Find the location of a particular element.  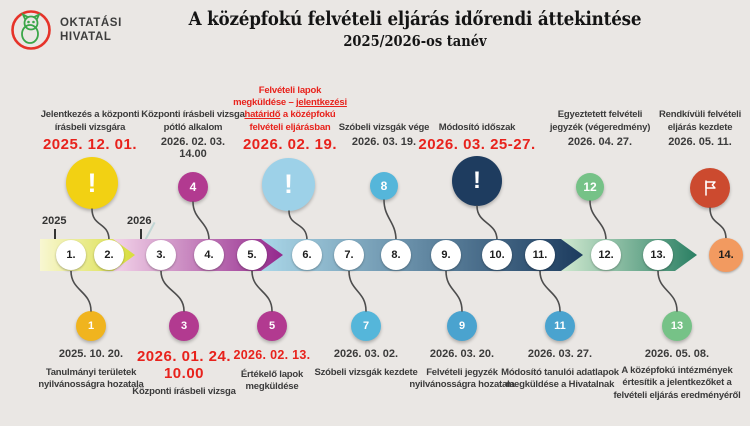

timeline-step-3: 3. is located at coordinates (161, 255).